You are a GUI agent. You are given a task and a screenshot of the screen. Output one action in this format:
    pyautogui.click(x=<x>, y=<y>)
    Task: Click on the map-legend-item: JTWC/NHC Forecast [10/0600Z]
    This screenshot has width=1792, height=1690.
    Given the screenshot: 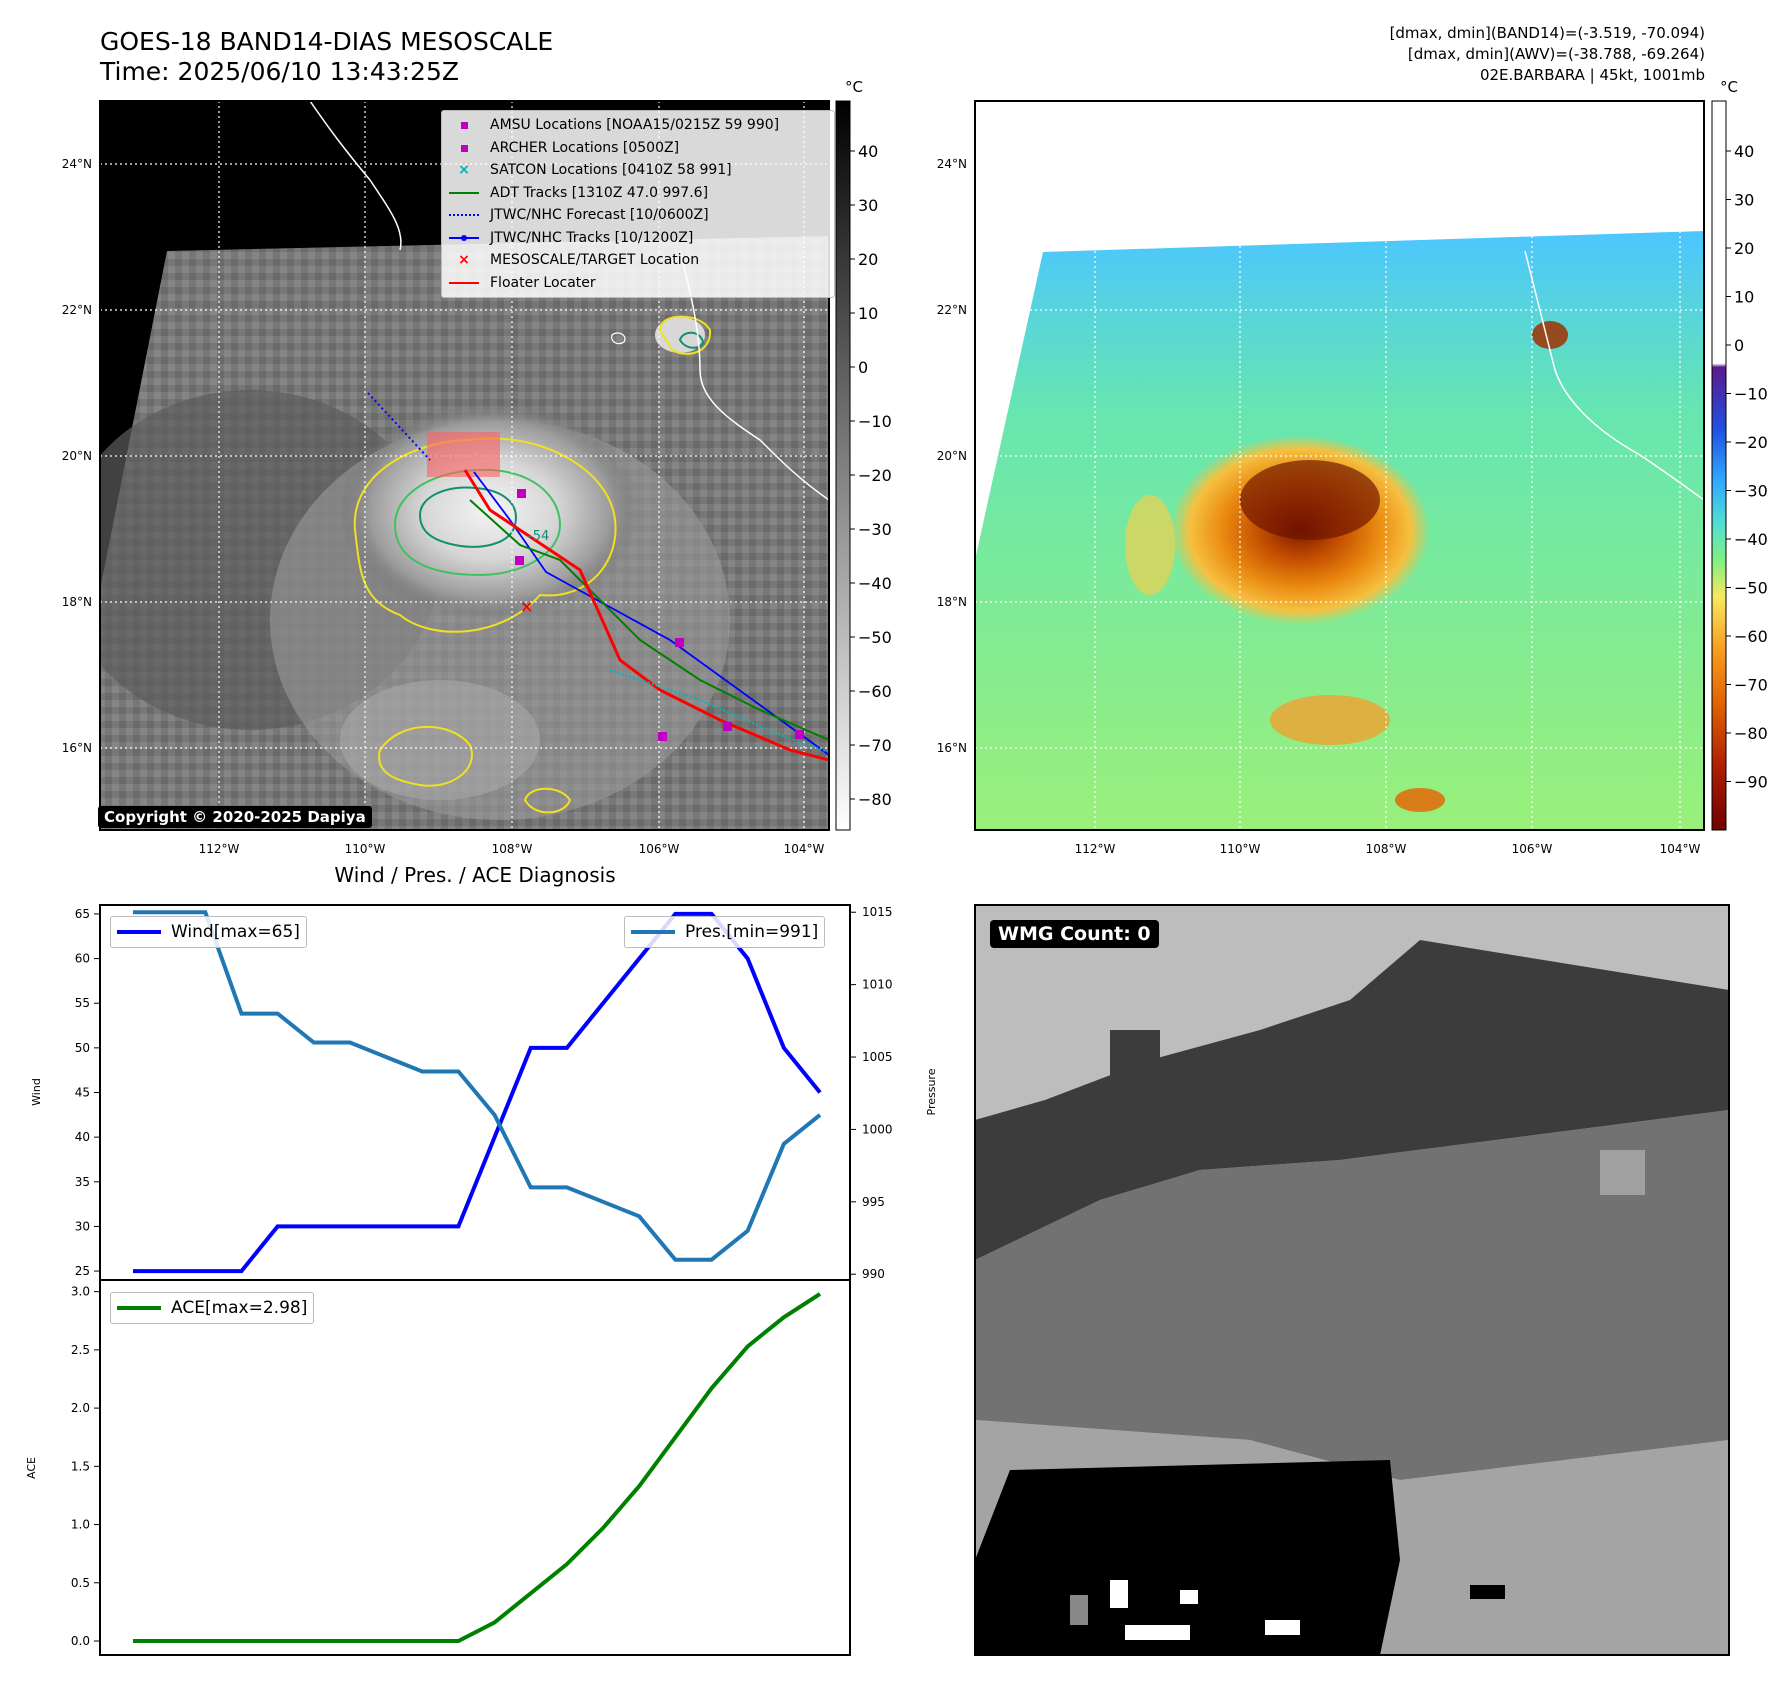 What is the action you would take?
    pyautogui.click(x=638, y=215)
    